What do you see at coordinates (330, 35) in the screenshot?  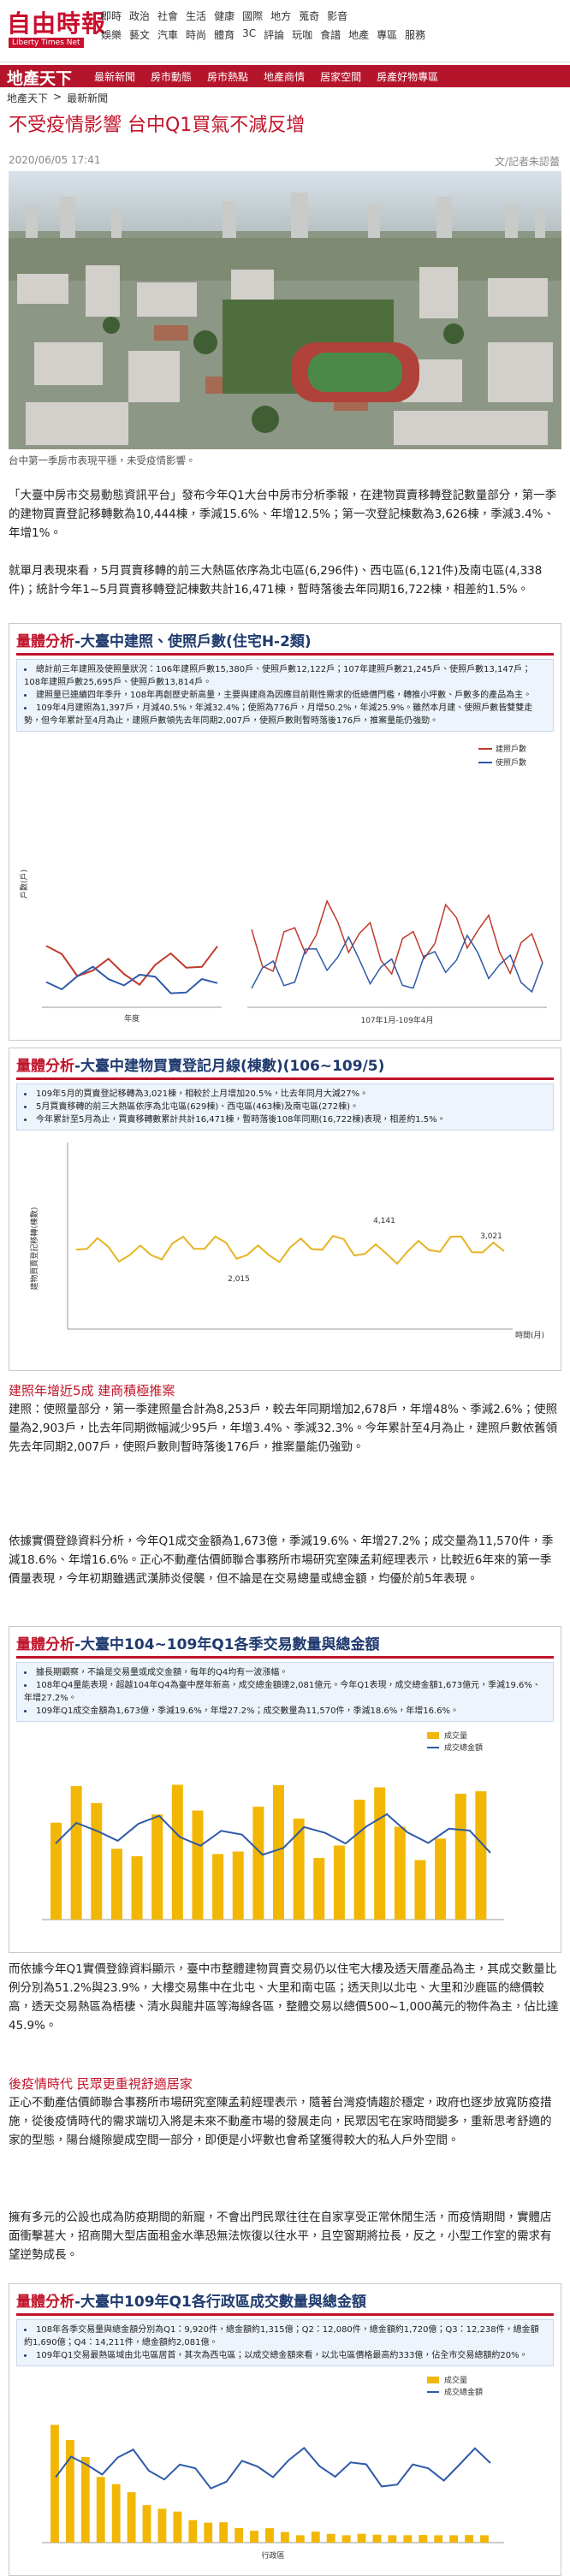 I see `nav-link: 食譜` at bounding box center [330, 35].